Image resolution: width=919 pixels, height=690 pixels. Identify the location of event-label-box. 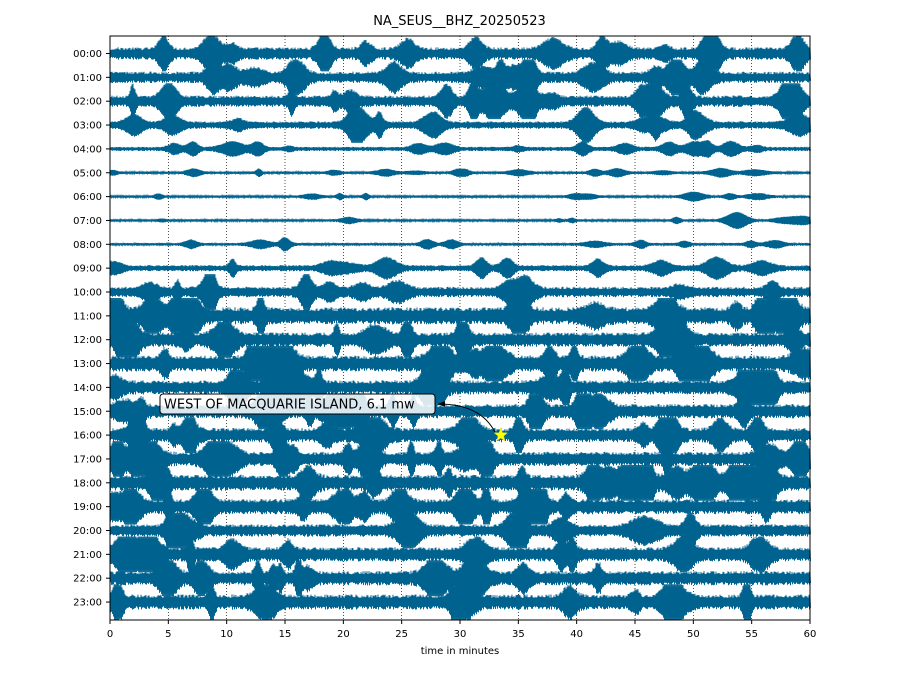
(297, 404).